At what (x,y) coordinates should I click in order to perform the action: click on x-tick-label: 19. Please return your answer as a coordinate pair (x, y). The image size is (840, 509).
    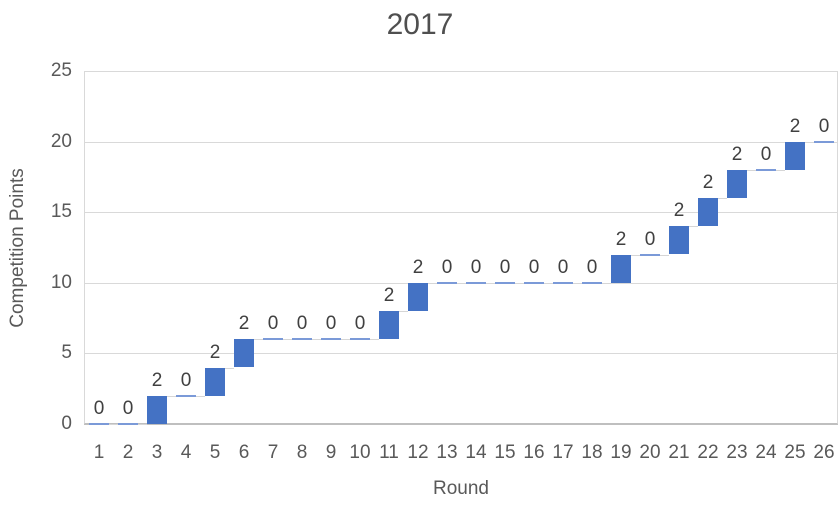
    Looking at the image, I should click on (621, 452).